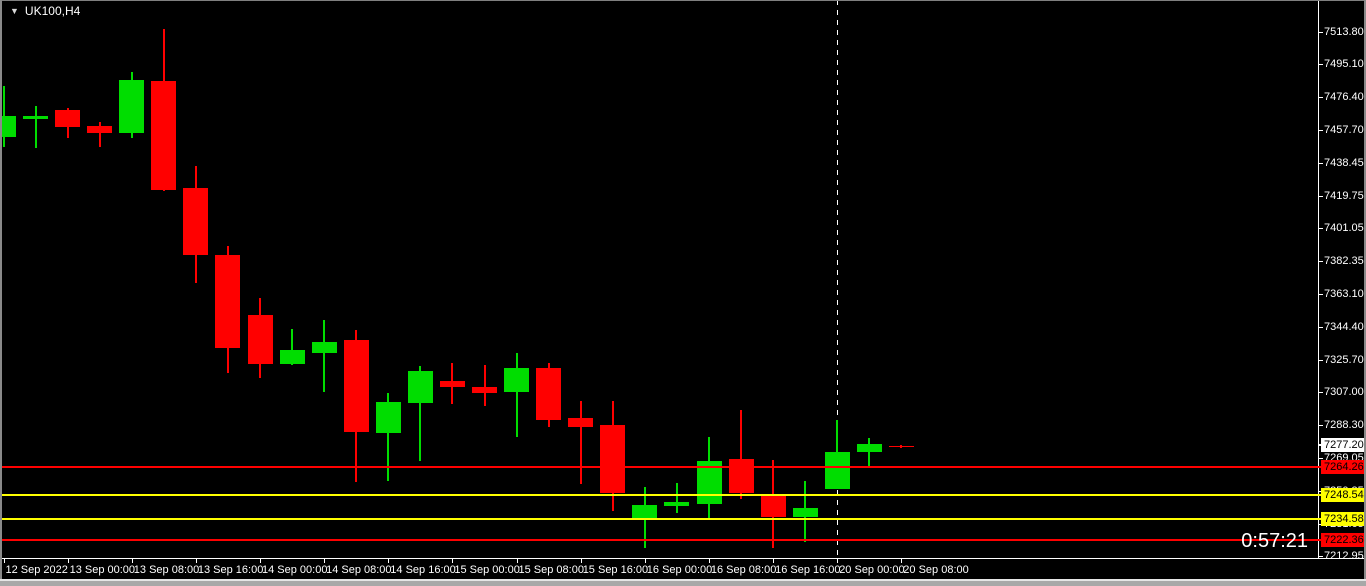  I want to click on time-axis-line, so click(683, 558).